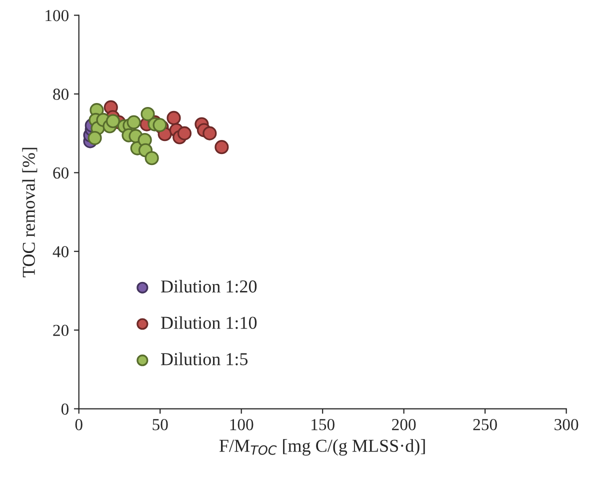 The height and width of the screenshot is (477, 593). I want to click on legend-label: Dilution 1:5, so click(204, 359).